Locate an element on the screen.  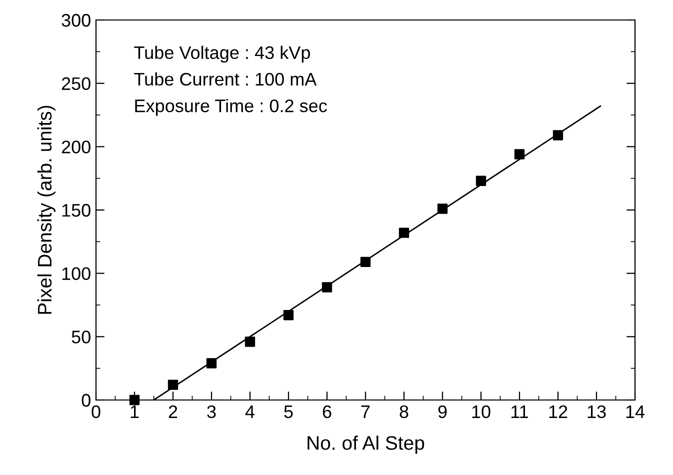
annotation: Tube Voltage : 43 kVp is located at coordinates (222, 54).